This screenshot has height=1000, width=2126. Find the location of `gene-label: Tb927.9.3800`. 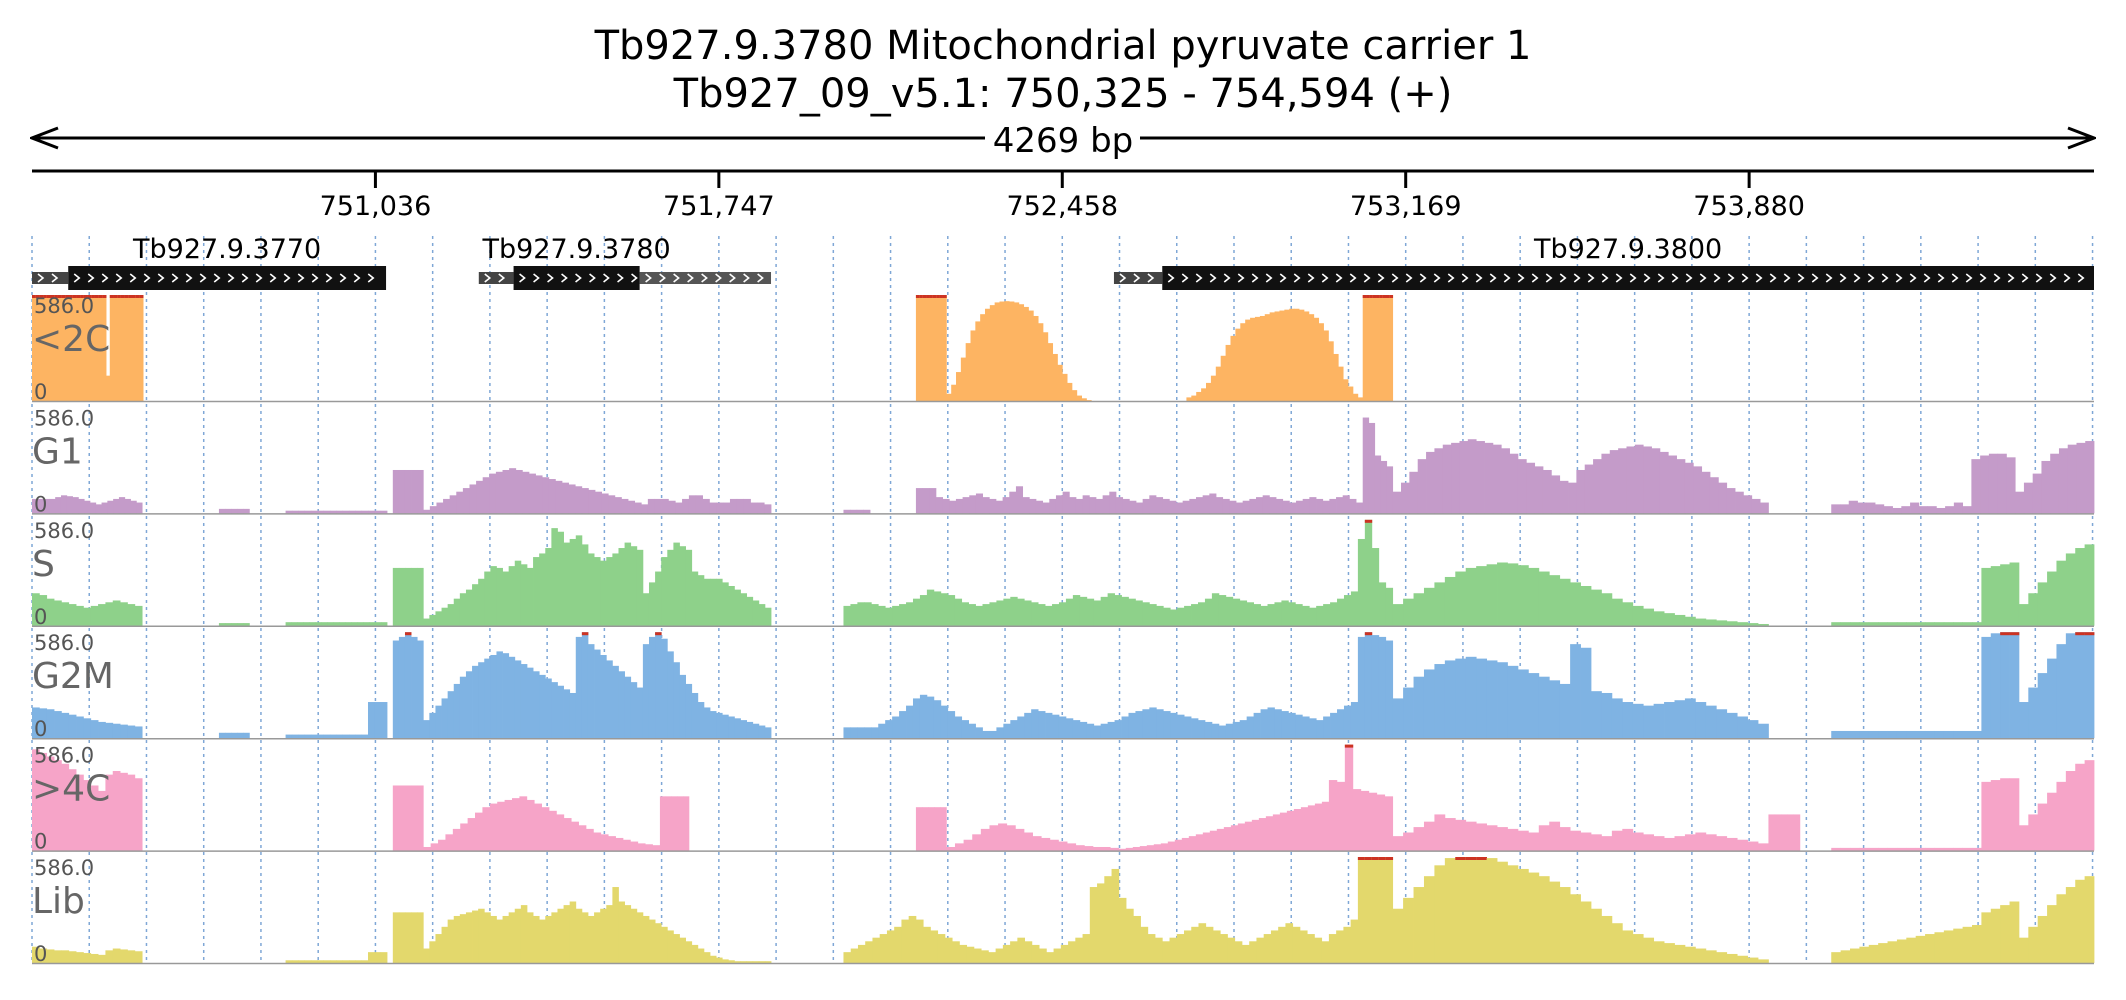

gene-label: Tb927.9.3800 is located at coordinates (1627, 249).